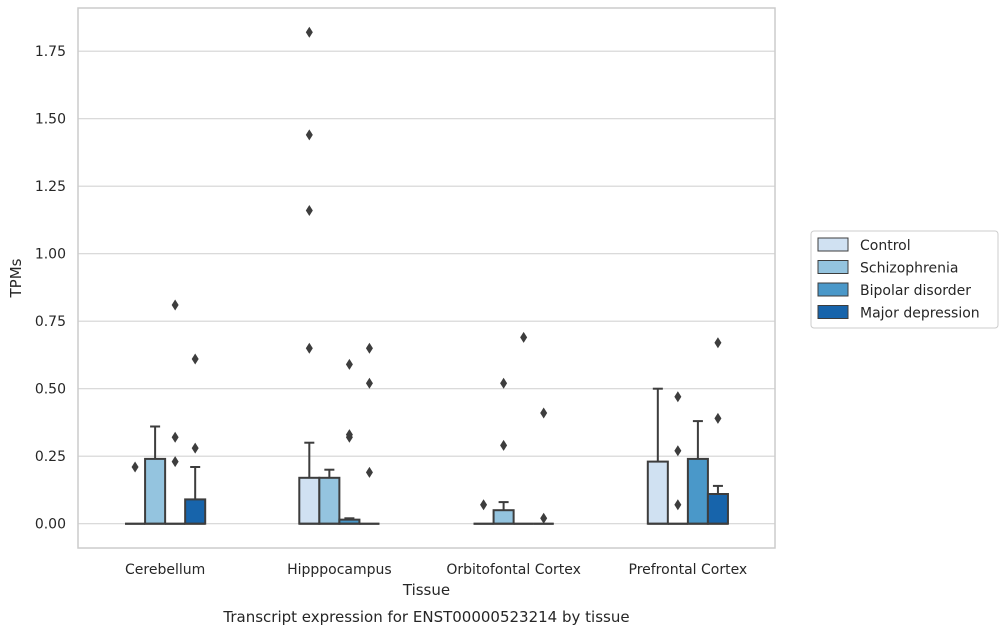 This screenshot has height=634, width=1007. I want to click on x-tick-label: Prefrontal Cortex, so click(688, 570).